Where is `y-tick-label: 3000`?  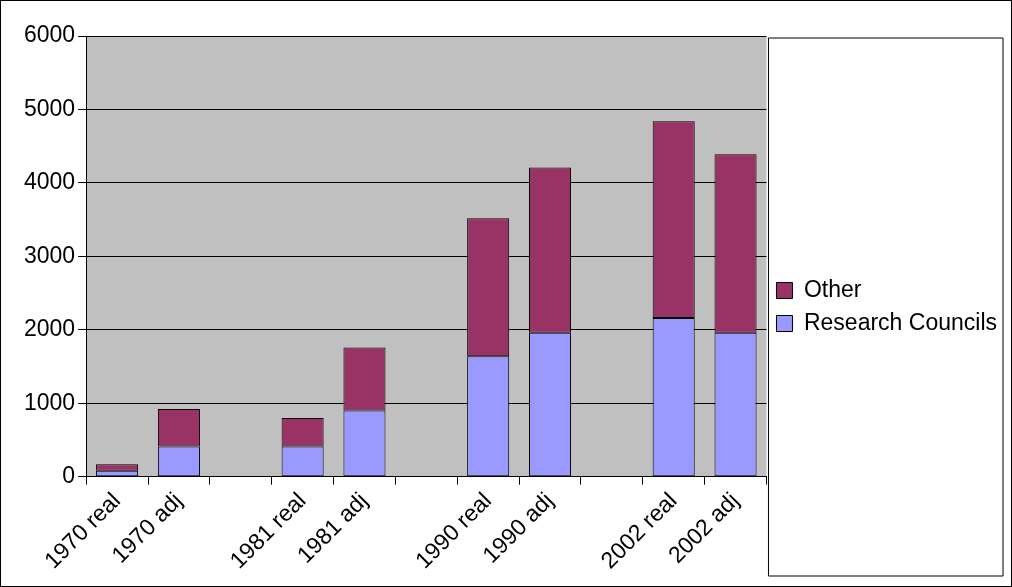 y-tick-label: 3000 is located at coordinates (49, 254).